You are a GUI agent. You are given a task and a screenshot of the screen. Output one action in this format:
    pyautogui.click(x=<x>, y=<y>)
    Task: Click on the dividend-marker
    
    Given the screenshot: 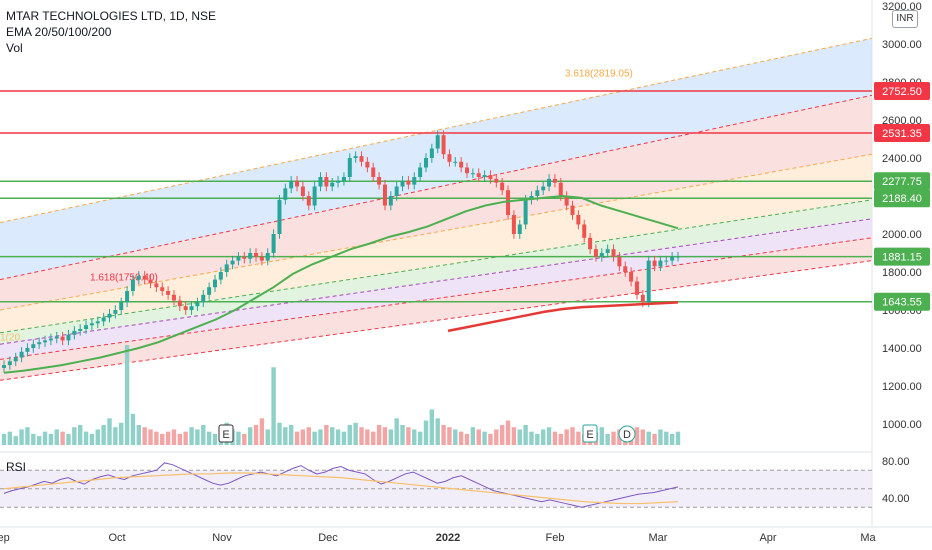 What is the action you would take?
    pyautogui.click(x=627, y=434)
    